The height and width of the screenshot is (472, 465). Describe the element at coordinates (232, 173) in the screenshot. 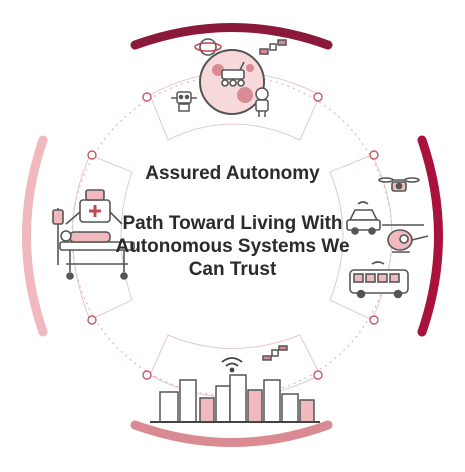

I see `diagram-title: Assured Autonomy` at that location.